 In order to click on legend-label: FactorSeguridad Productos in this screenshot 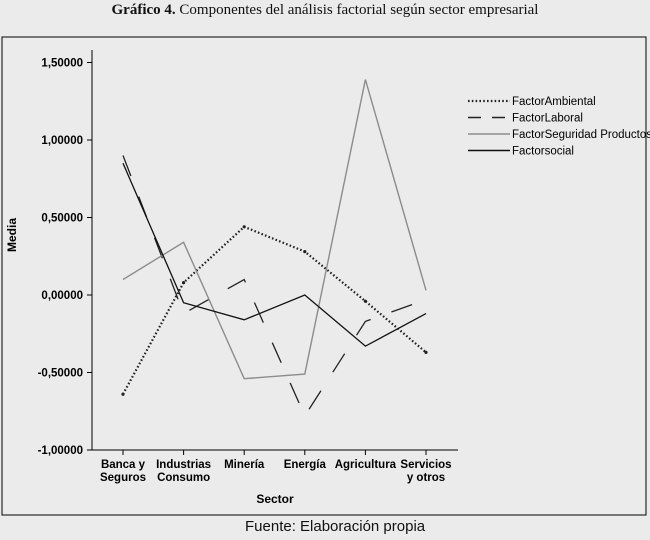, I will do `click(581, 135)`.